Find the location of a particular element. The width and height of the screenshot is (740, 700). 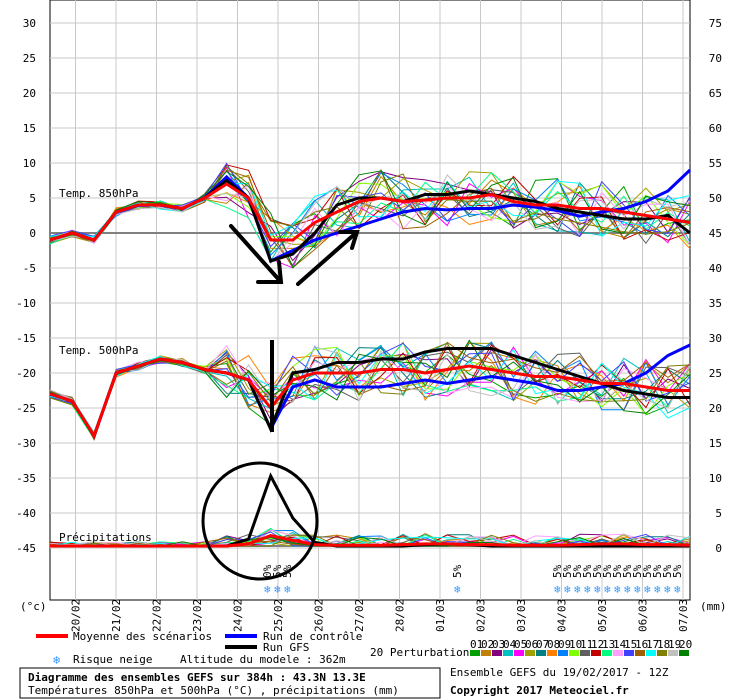

x-tick-label: 06/03 is located at coordinates (643, 615).